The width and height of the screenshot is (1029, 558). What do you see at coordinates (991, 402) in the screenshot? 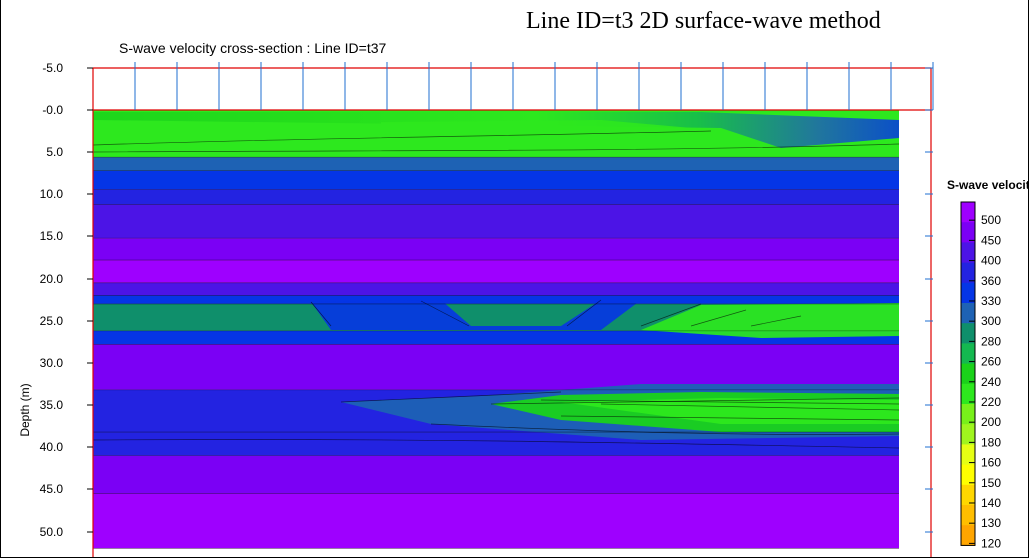
I see `colorbar-label: 220` at bounding box center [991, 402].